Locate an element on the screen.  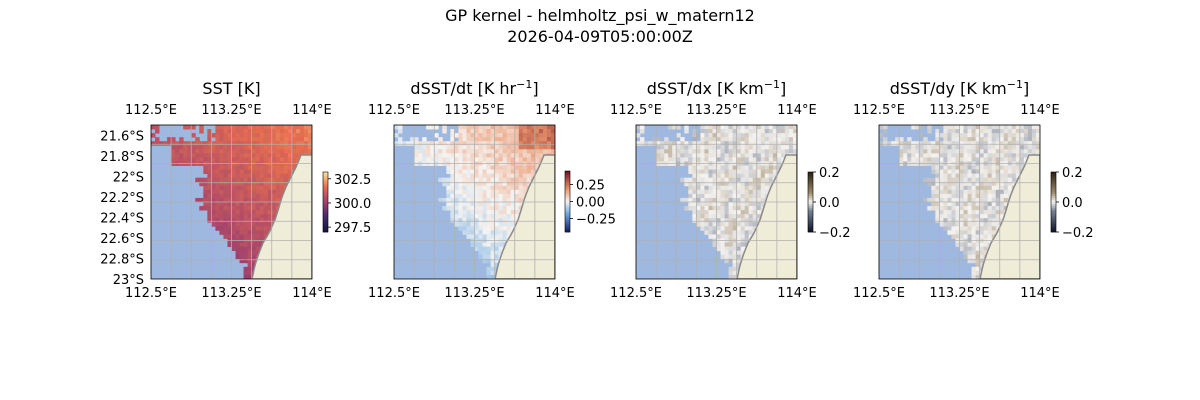
colorbar-tick-label: −0.2 is located at coordinates (1078, 233).